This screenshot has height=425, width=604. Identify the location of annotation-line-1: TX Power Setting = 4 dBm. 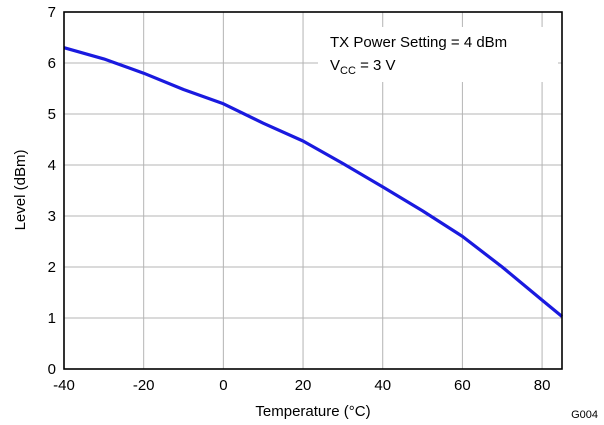
(418, 42).